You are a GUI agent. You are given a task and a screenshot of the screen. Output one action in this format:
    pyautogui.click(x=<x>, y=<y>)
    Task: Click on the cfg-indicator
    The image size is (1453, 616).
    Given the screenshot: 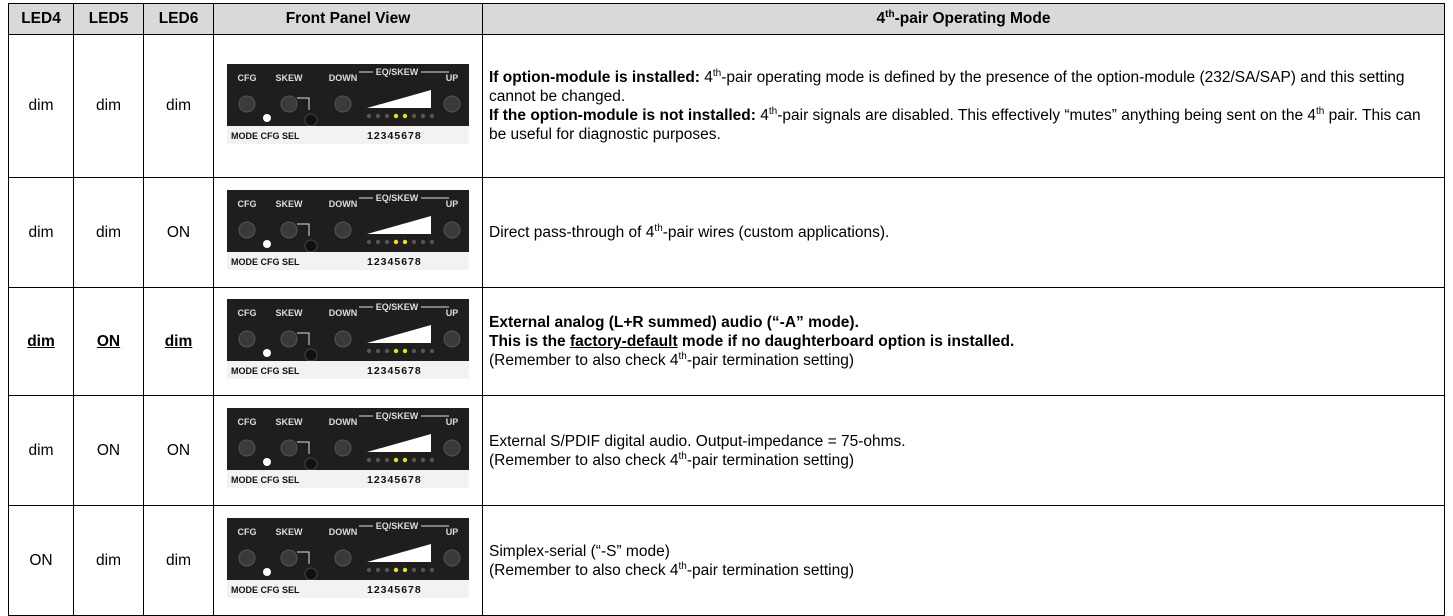 What is the action you would take?
    pyautogui.click(x=267, y=244)
    